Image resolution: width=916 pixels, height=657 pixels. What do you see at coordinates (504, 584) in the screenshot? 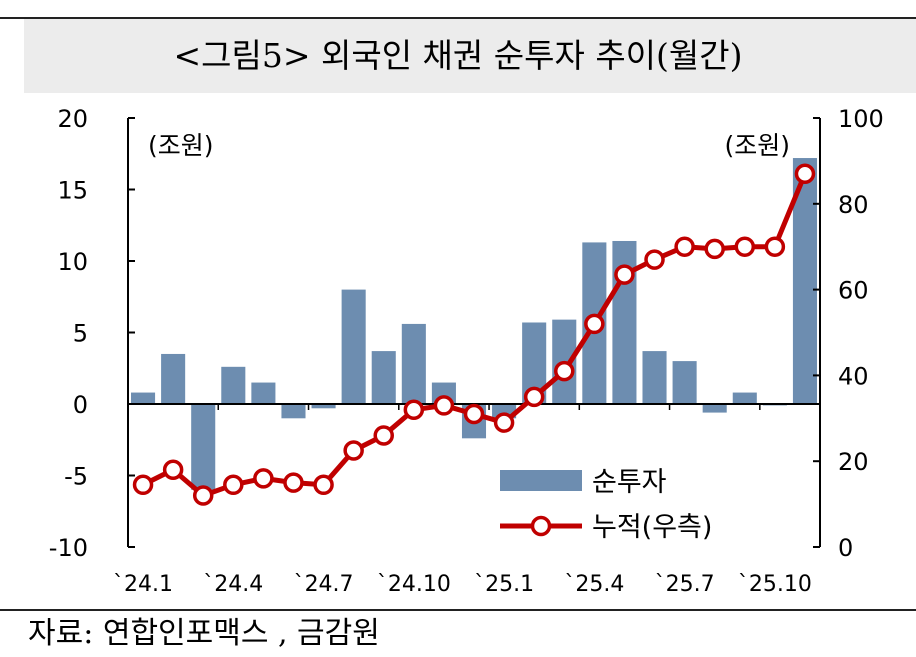
I see `x-tick-label: `25.1` at bounding box center [504, 584].